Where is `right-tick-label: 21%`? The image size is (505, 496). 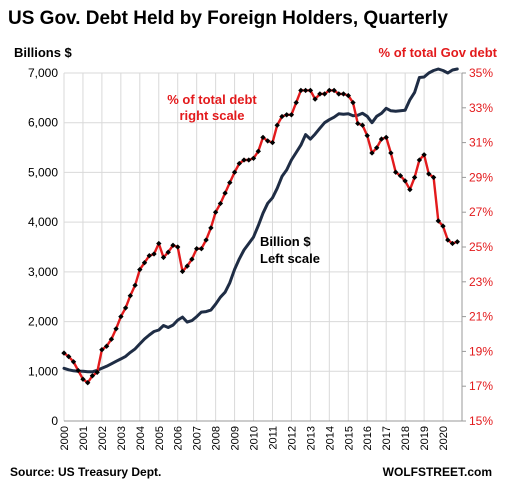 right-tick-label: 21% is located at coordinates (481, 317).